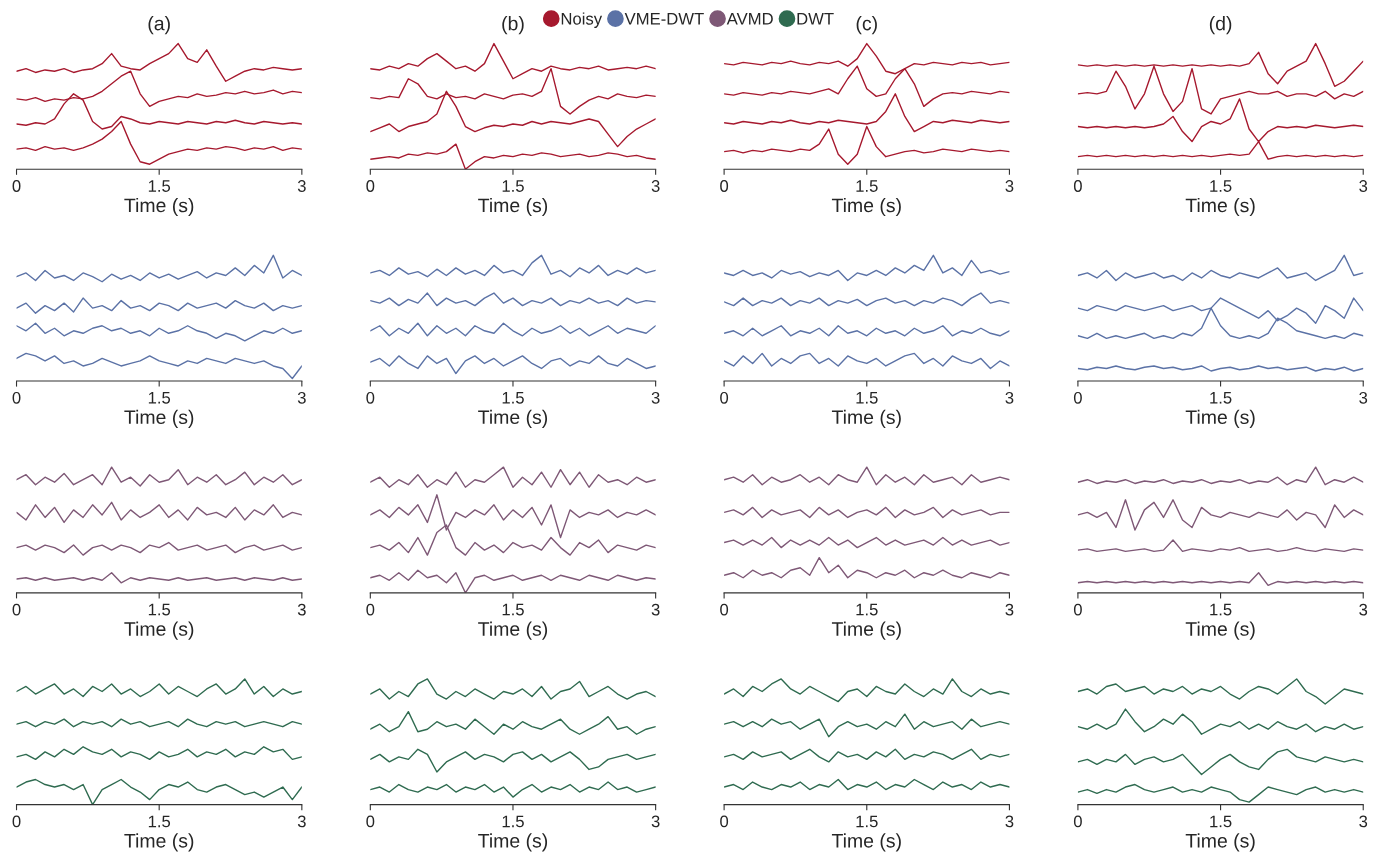 Image resolution: width=1377 pixels, height=856 pixels. What do you see at coordinates (513, 25) in the screenshot?
I see `chart-title: (b)` at bounding box center [513, 25].